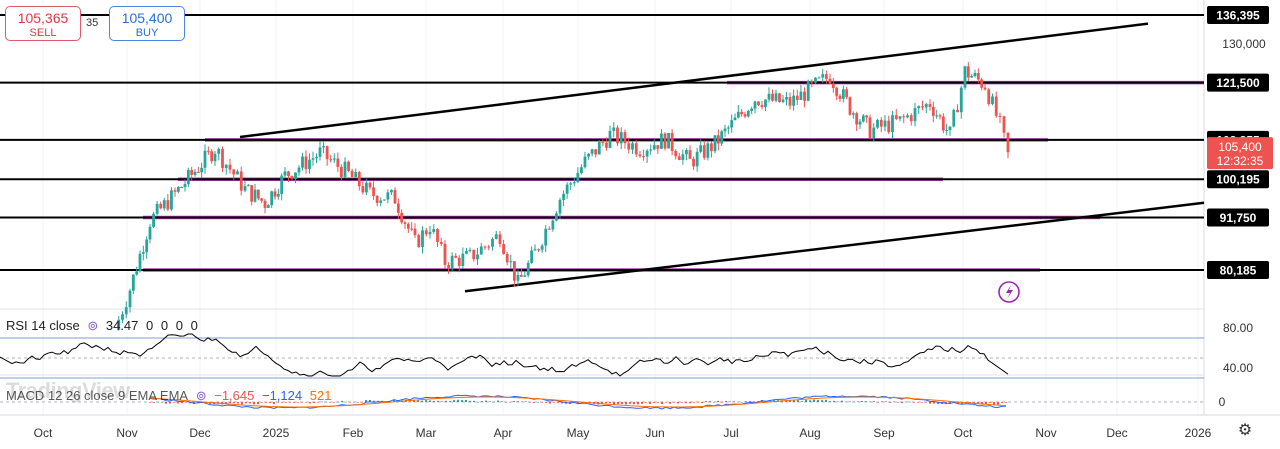  I want to click on rsi-legend: RSI 14 close ⊚ 34.47 0 0 0 0, so click(104, 326).